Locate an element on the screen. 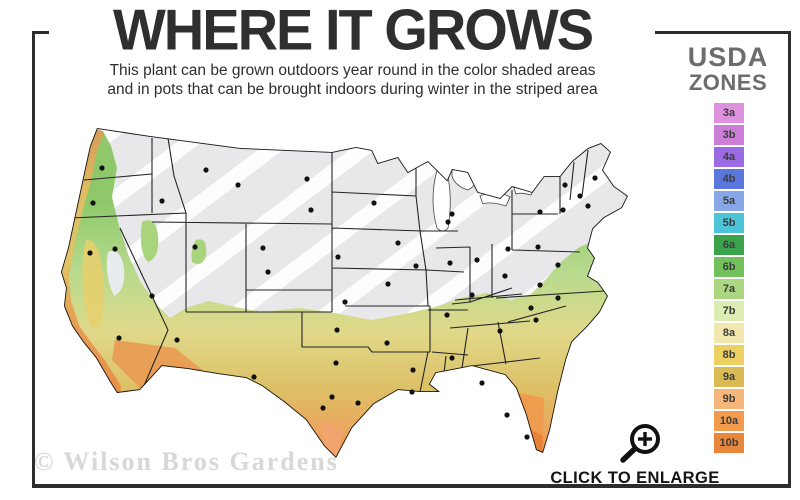 Image resolution: width=800 pixels, height=500 pixels. legend-zone-5a: 5a is located at coordinates (729, 201).